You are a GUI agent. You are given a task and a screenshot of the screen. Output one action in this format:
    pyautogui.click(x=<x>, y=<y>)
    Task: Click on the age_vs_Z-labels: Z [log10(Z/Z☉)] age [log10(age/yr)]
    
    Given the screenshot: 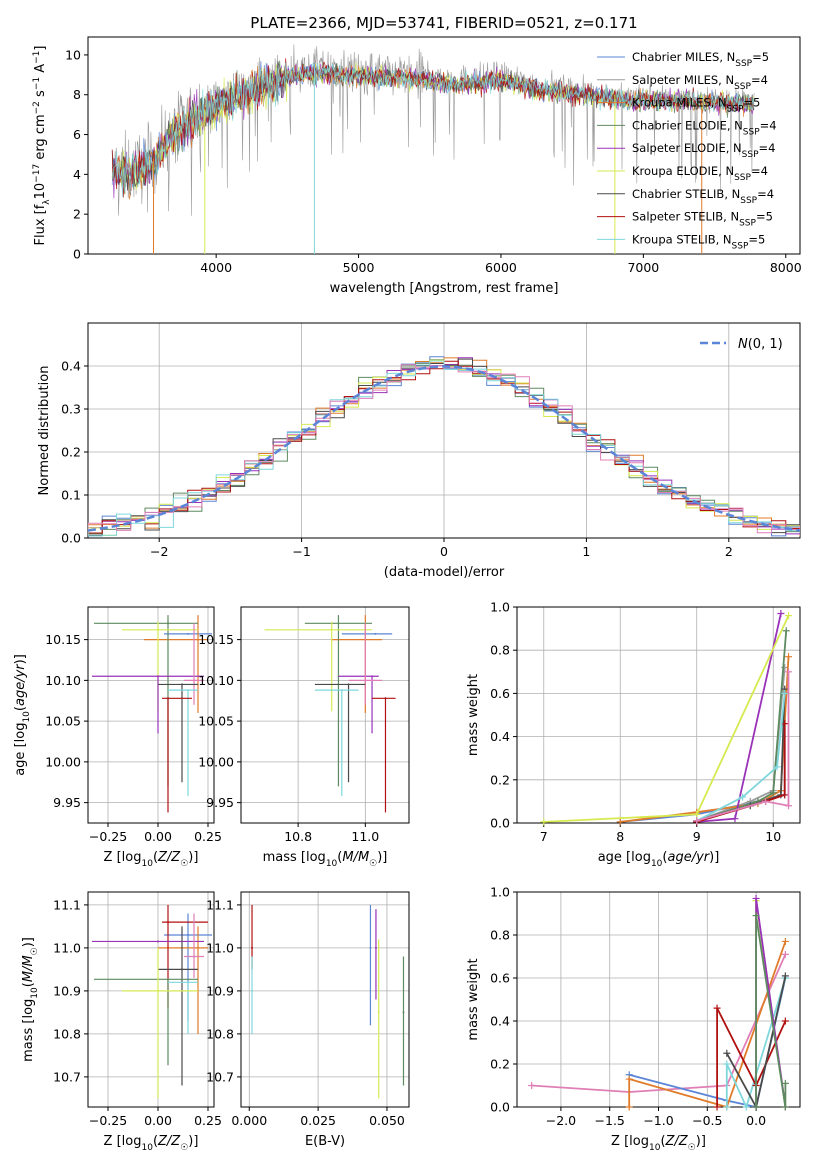 What is the action you would take?
    pyautogui.click(x=105, y=761)
    